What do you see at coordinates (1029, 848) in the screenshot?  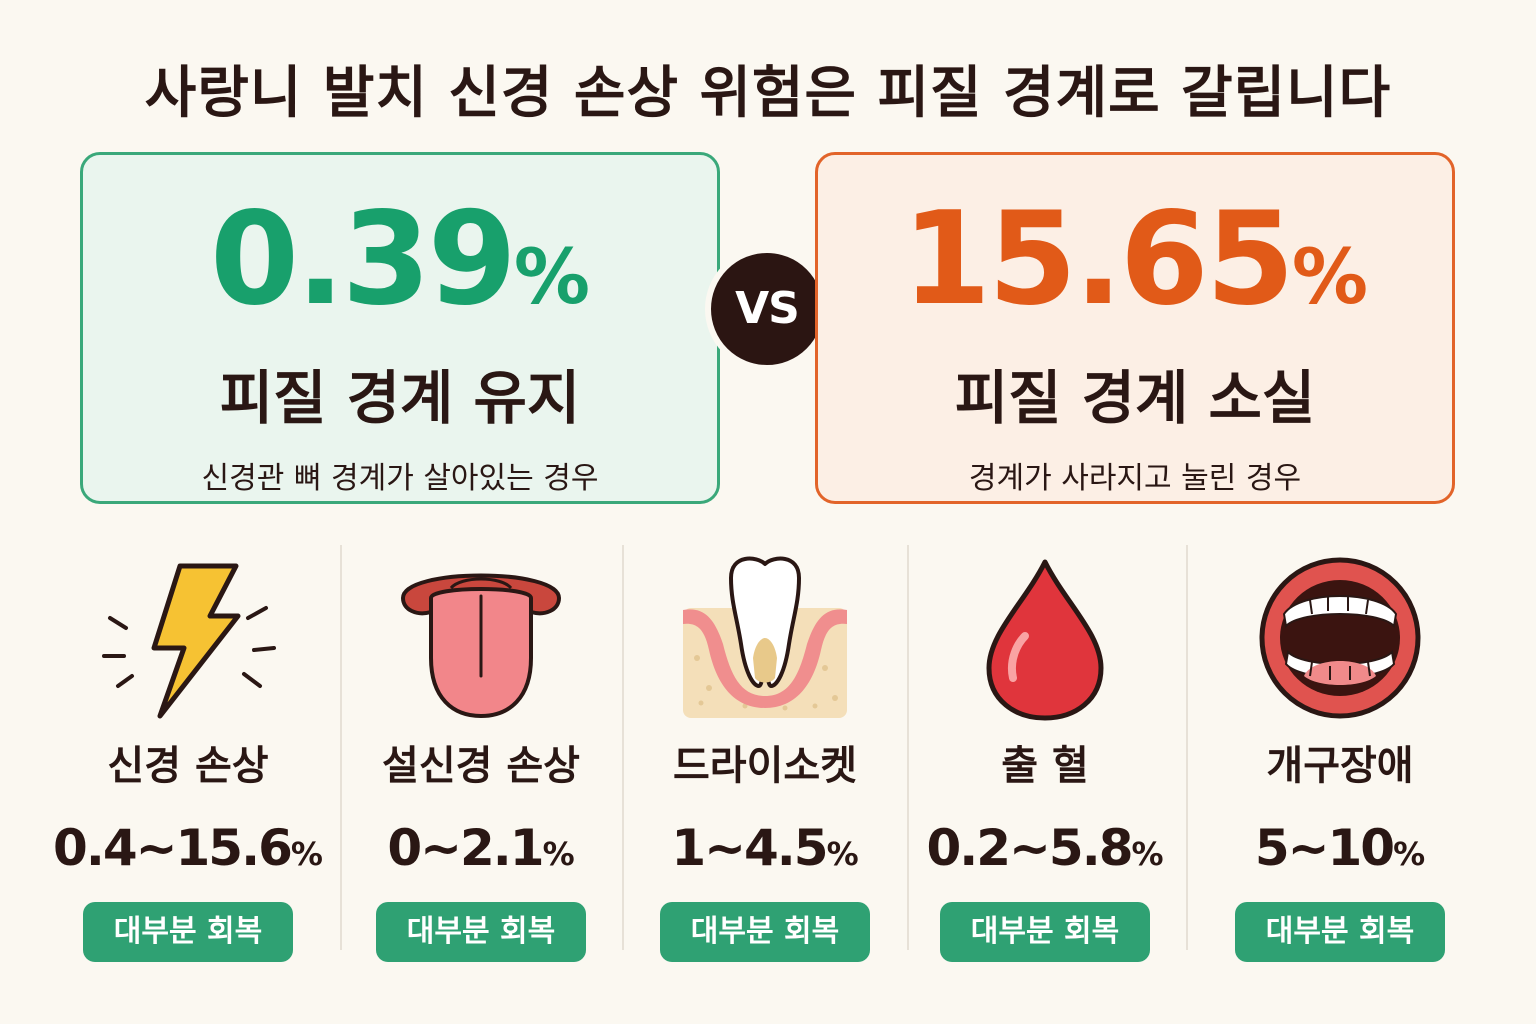 I see `range-value: 0.2~5.8` at bounding box center [1029, 848].